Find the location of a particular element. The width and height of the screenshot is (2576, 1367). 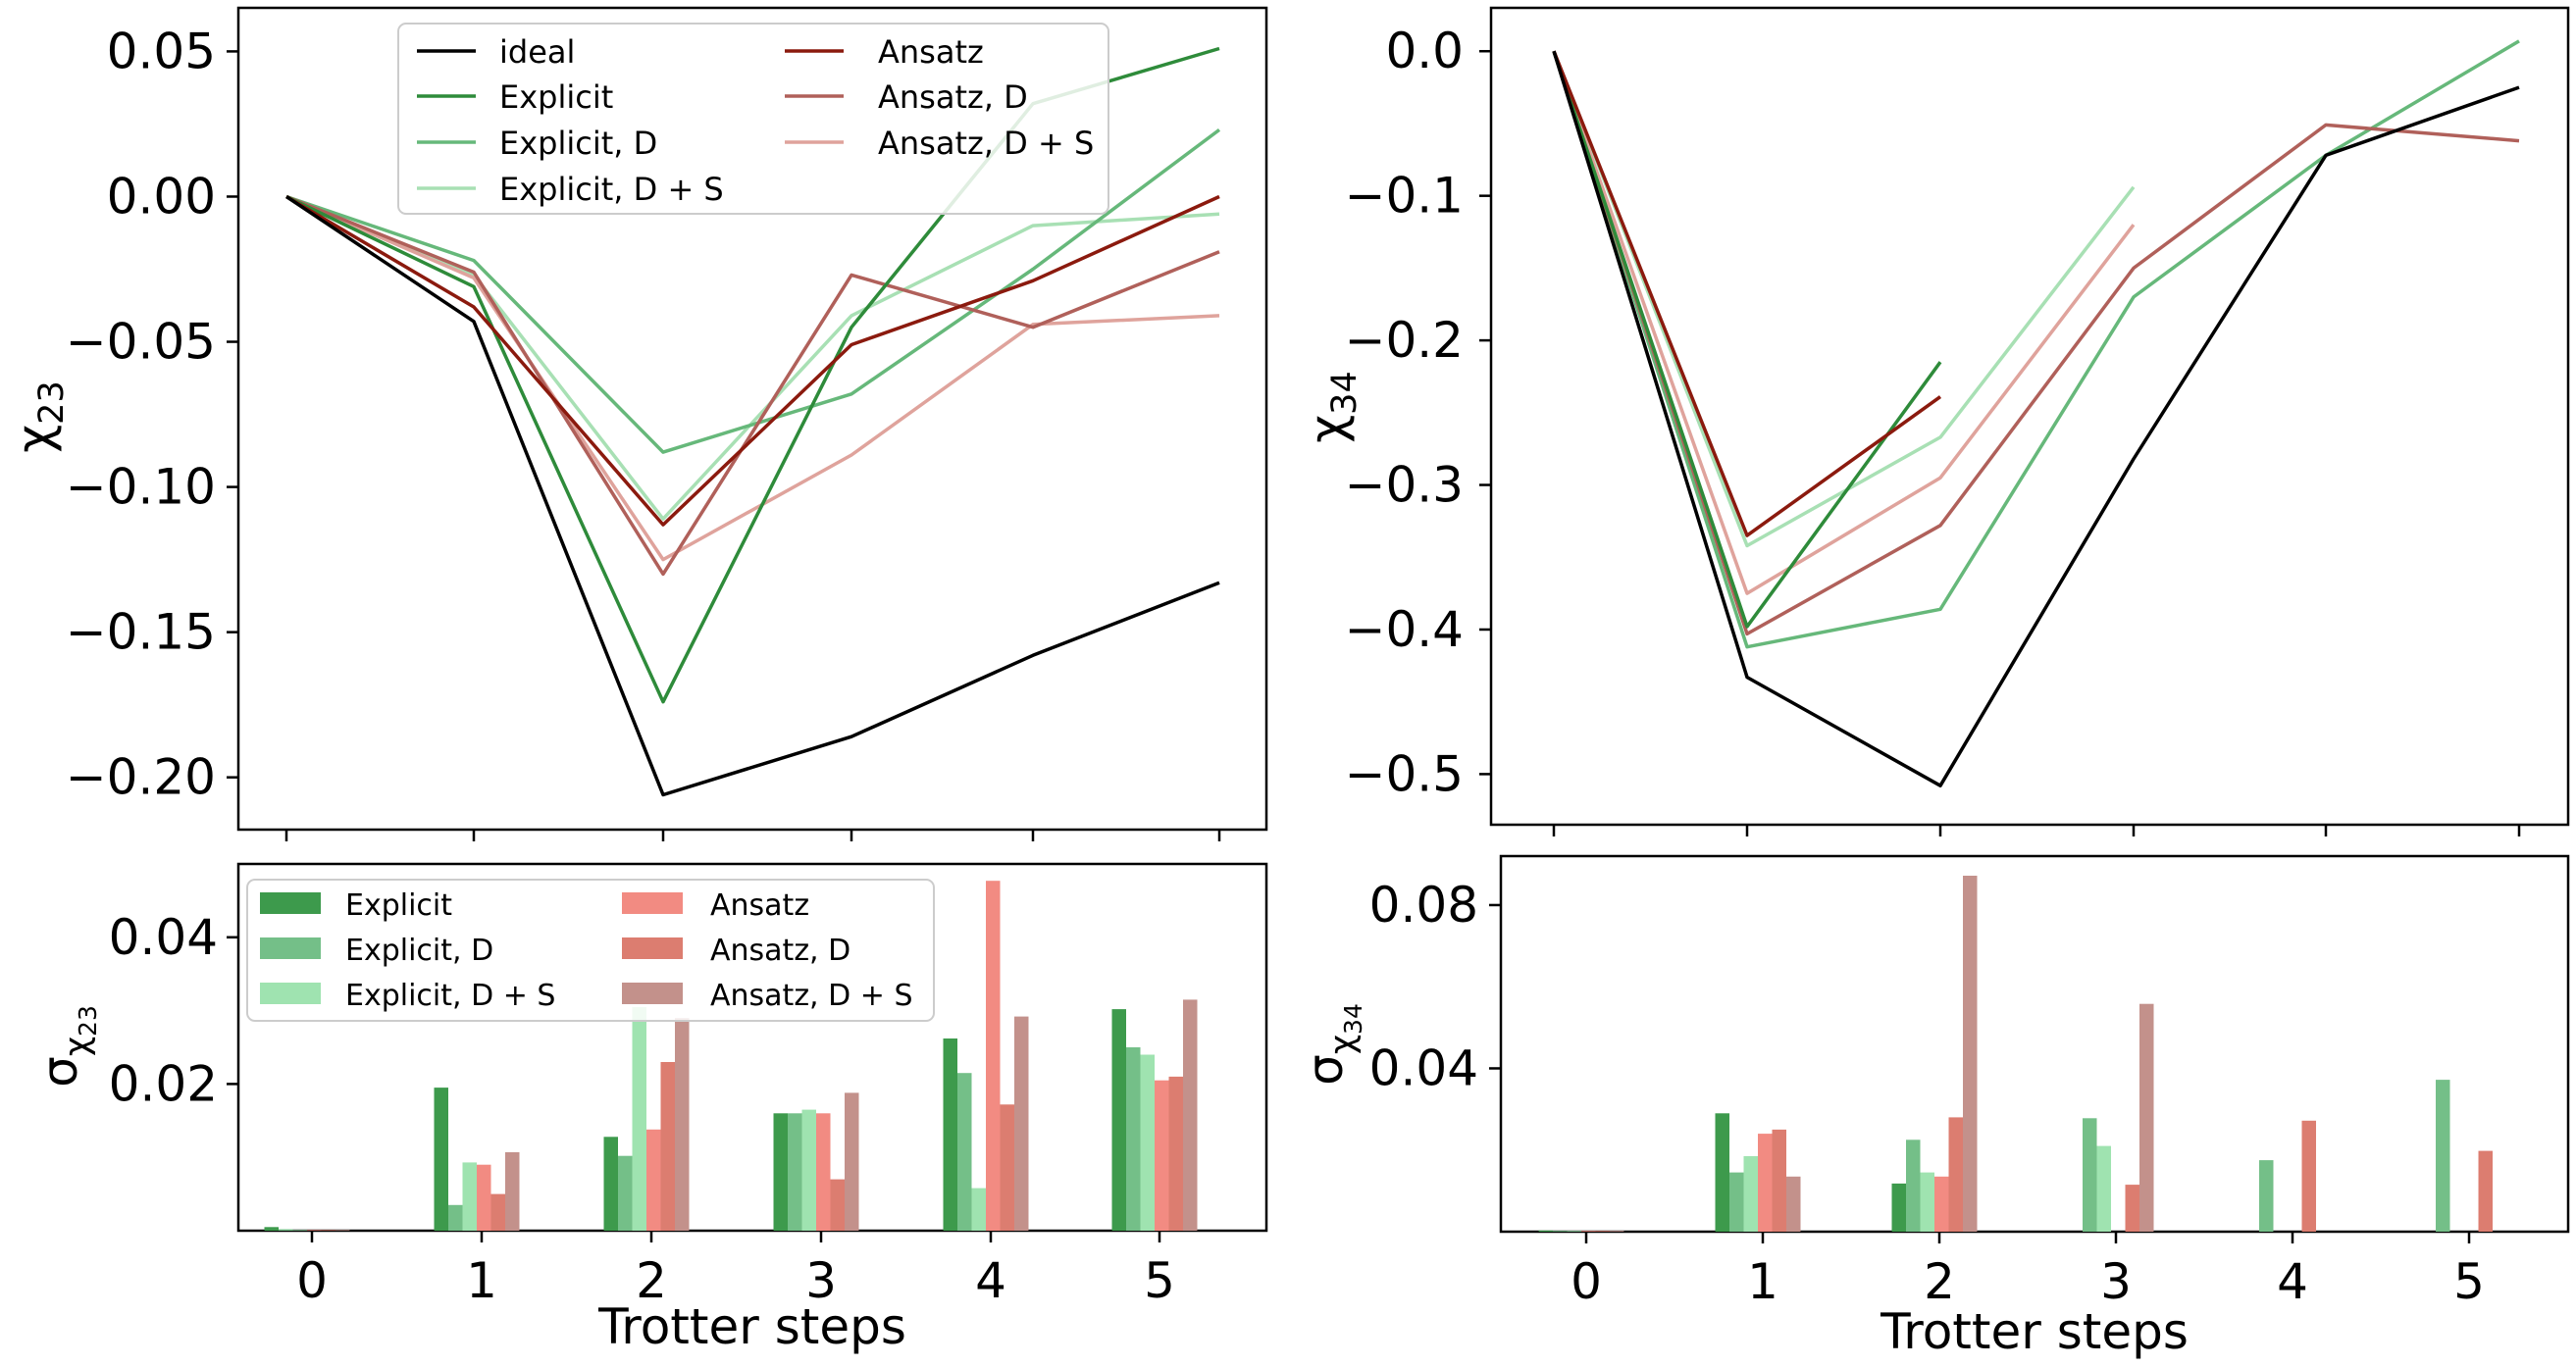

x-tick-label: 5 is located at coordinates (1159, 1280).